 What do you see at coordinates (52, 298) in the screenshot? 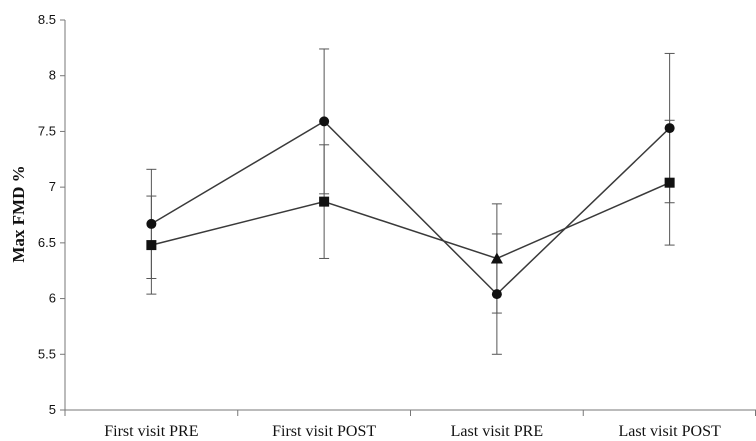
I see `y-tick-label: 6` at bounding box center [52, 298].